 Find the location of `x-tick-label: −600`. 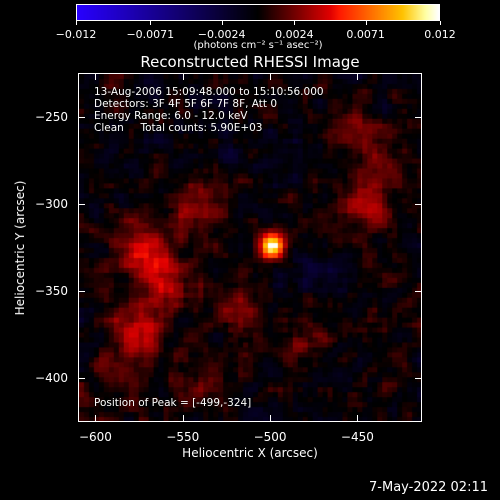

x-tick-label: −600 is located at coordinates (95, 437).